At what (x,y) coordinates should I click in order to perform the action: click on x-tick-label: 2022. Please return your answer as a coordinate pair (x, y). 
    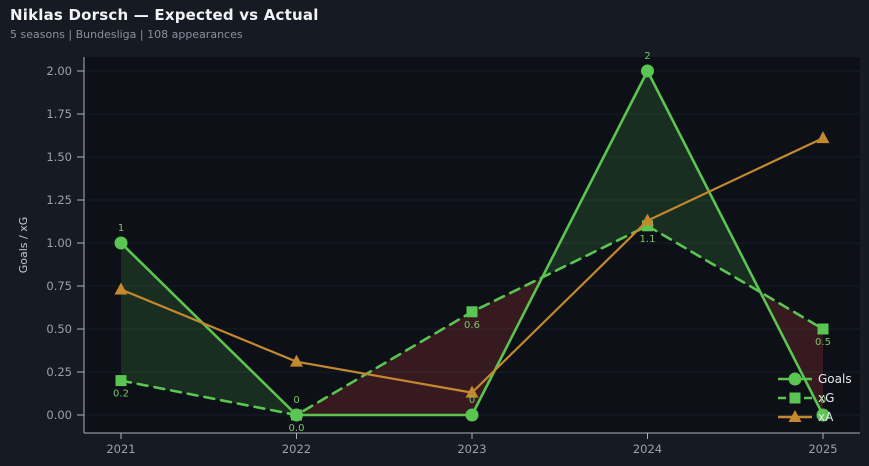
    Looking at the image, I should click on (296, 449).